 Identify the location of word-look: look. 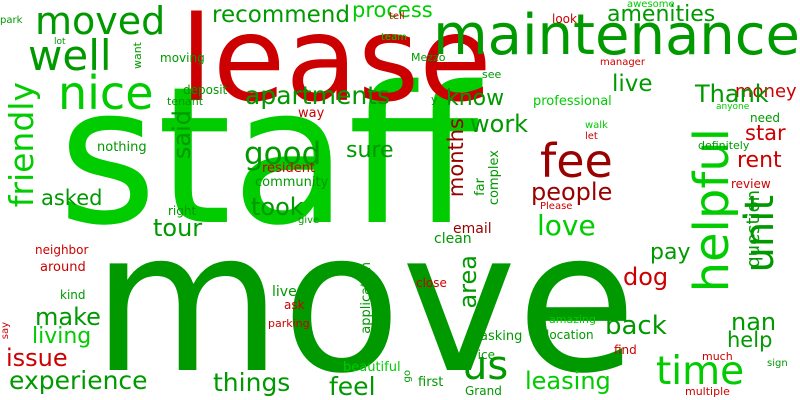
(564, 19).